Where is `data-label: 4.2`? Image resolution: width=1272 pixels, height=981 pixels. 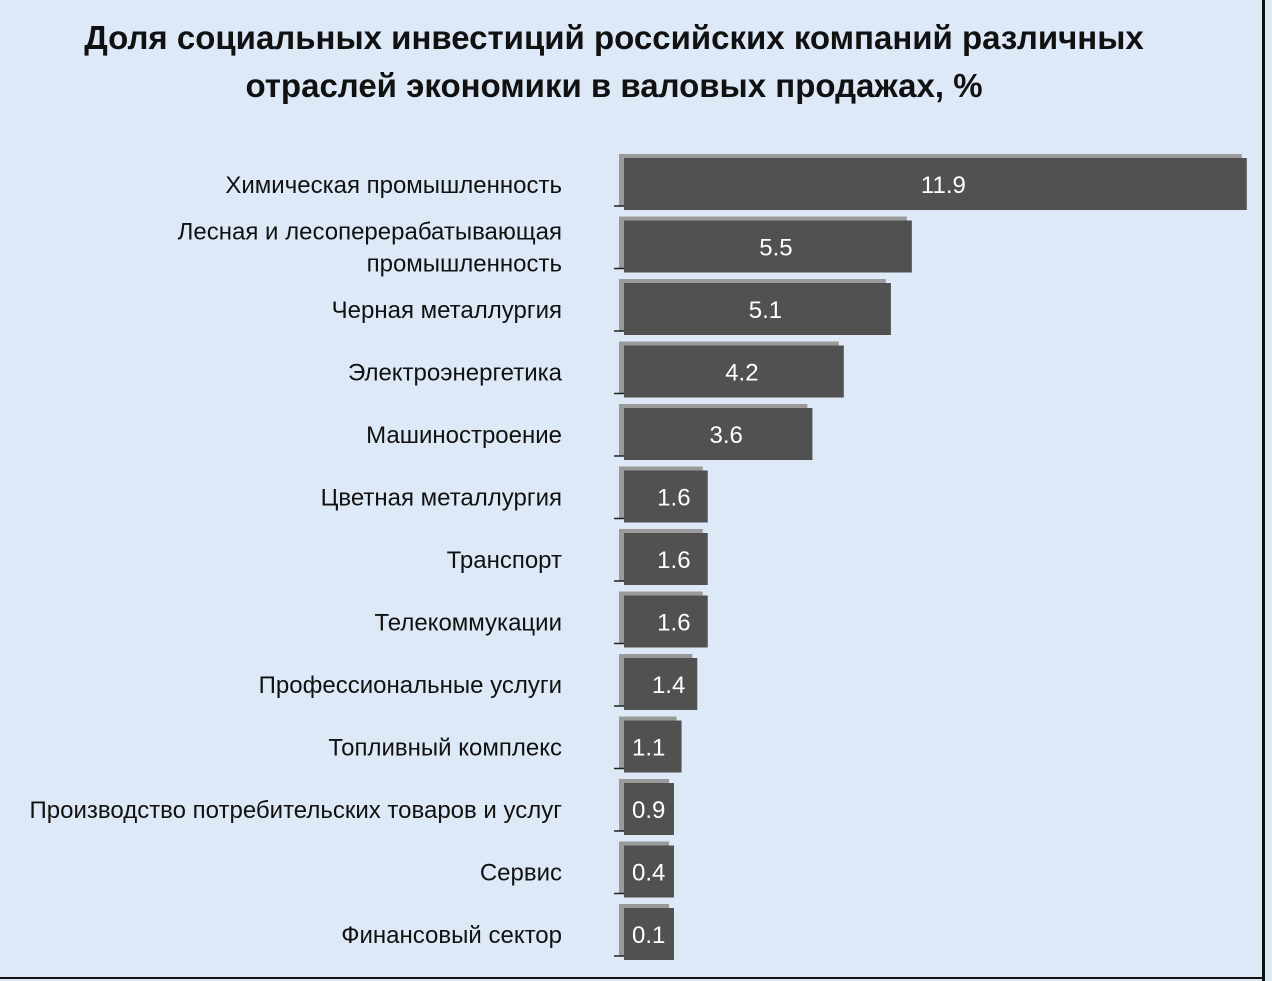 data-label: 4.2 is located at coordinates (741, 373).